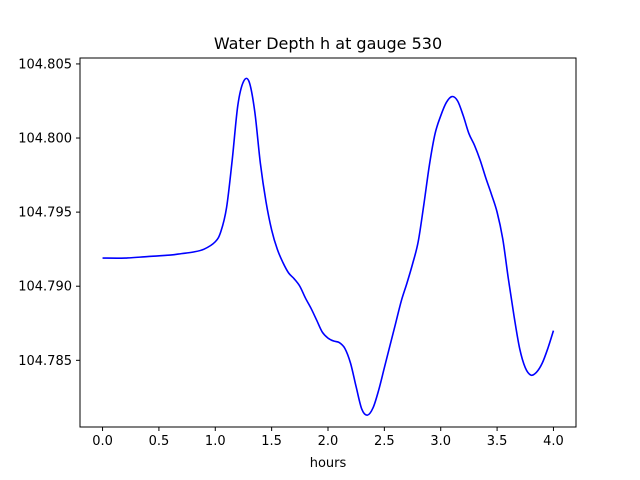 The image size is (640, 480). What do you see at coordinates (45, 361) in the screenshot?
I see `y-tick-label: 104.785` at bounding box center [45, 361].